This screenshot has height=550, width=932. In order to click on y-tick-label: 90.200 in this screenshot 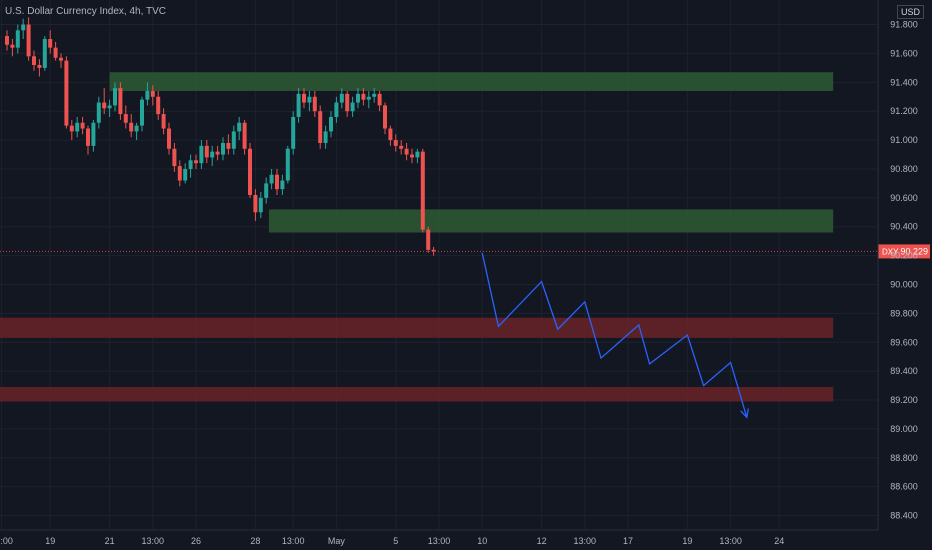, I will do `click(904, 256)`.